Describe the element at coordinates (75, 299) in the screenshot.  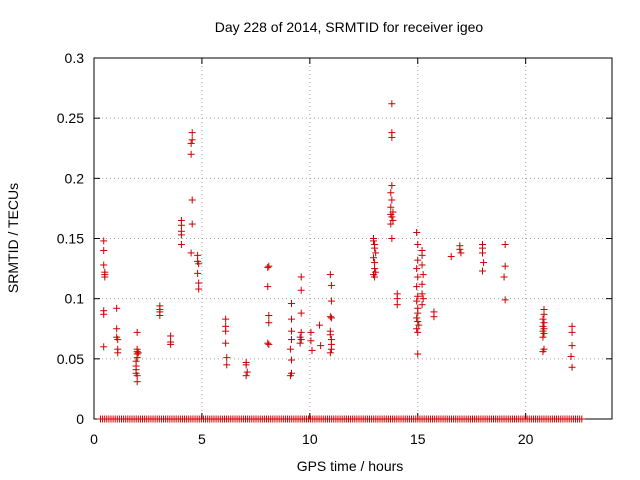
I see `y-tick-label: 0.1` at that location.